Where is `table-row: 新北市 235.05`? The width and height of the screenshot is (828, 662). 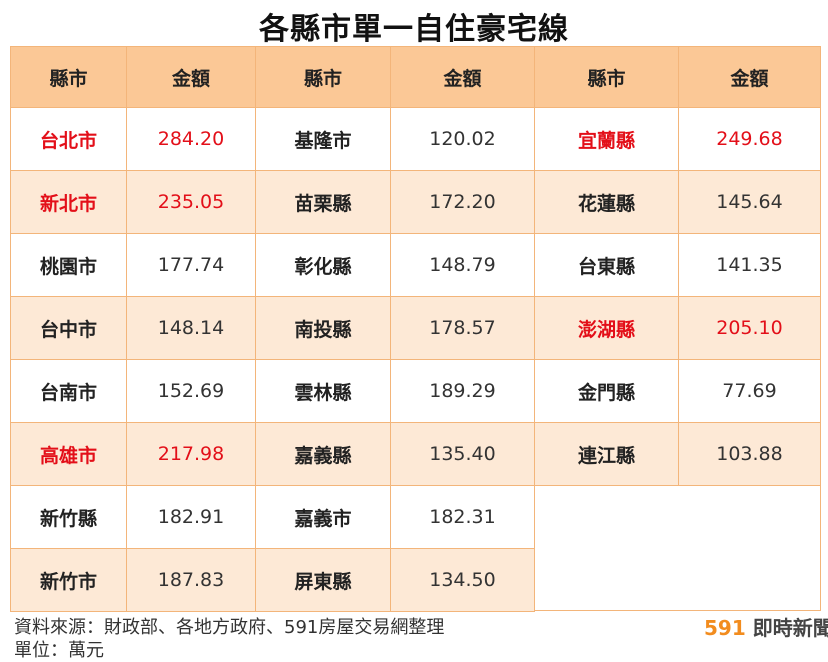 table-row: 新北市 235.05 is located at coordinates (133, 202).